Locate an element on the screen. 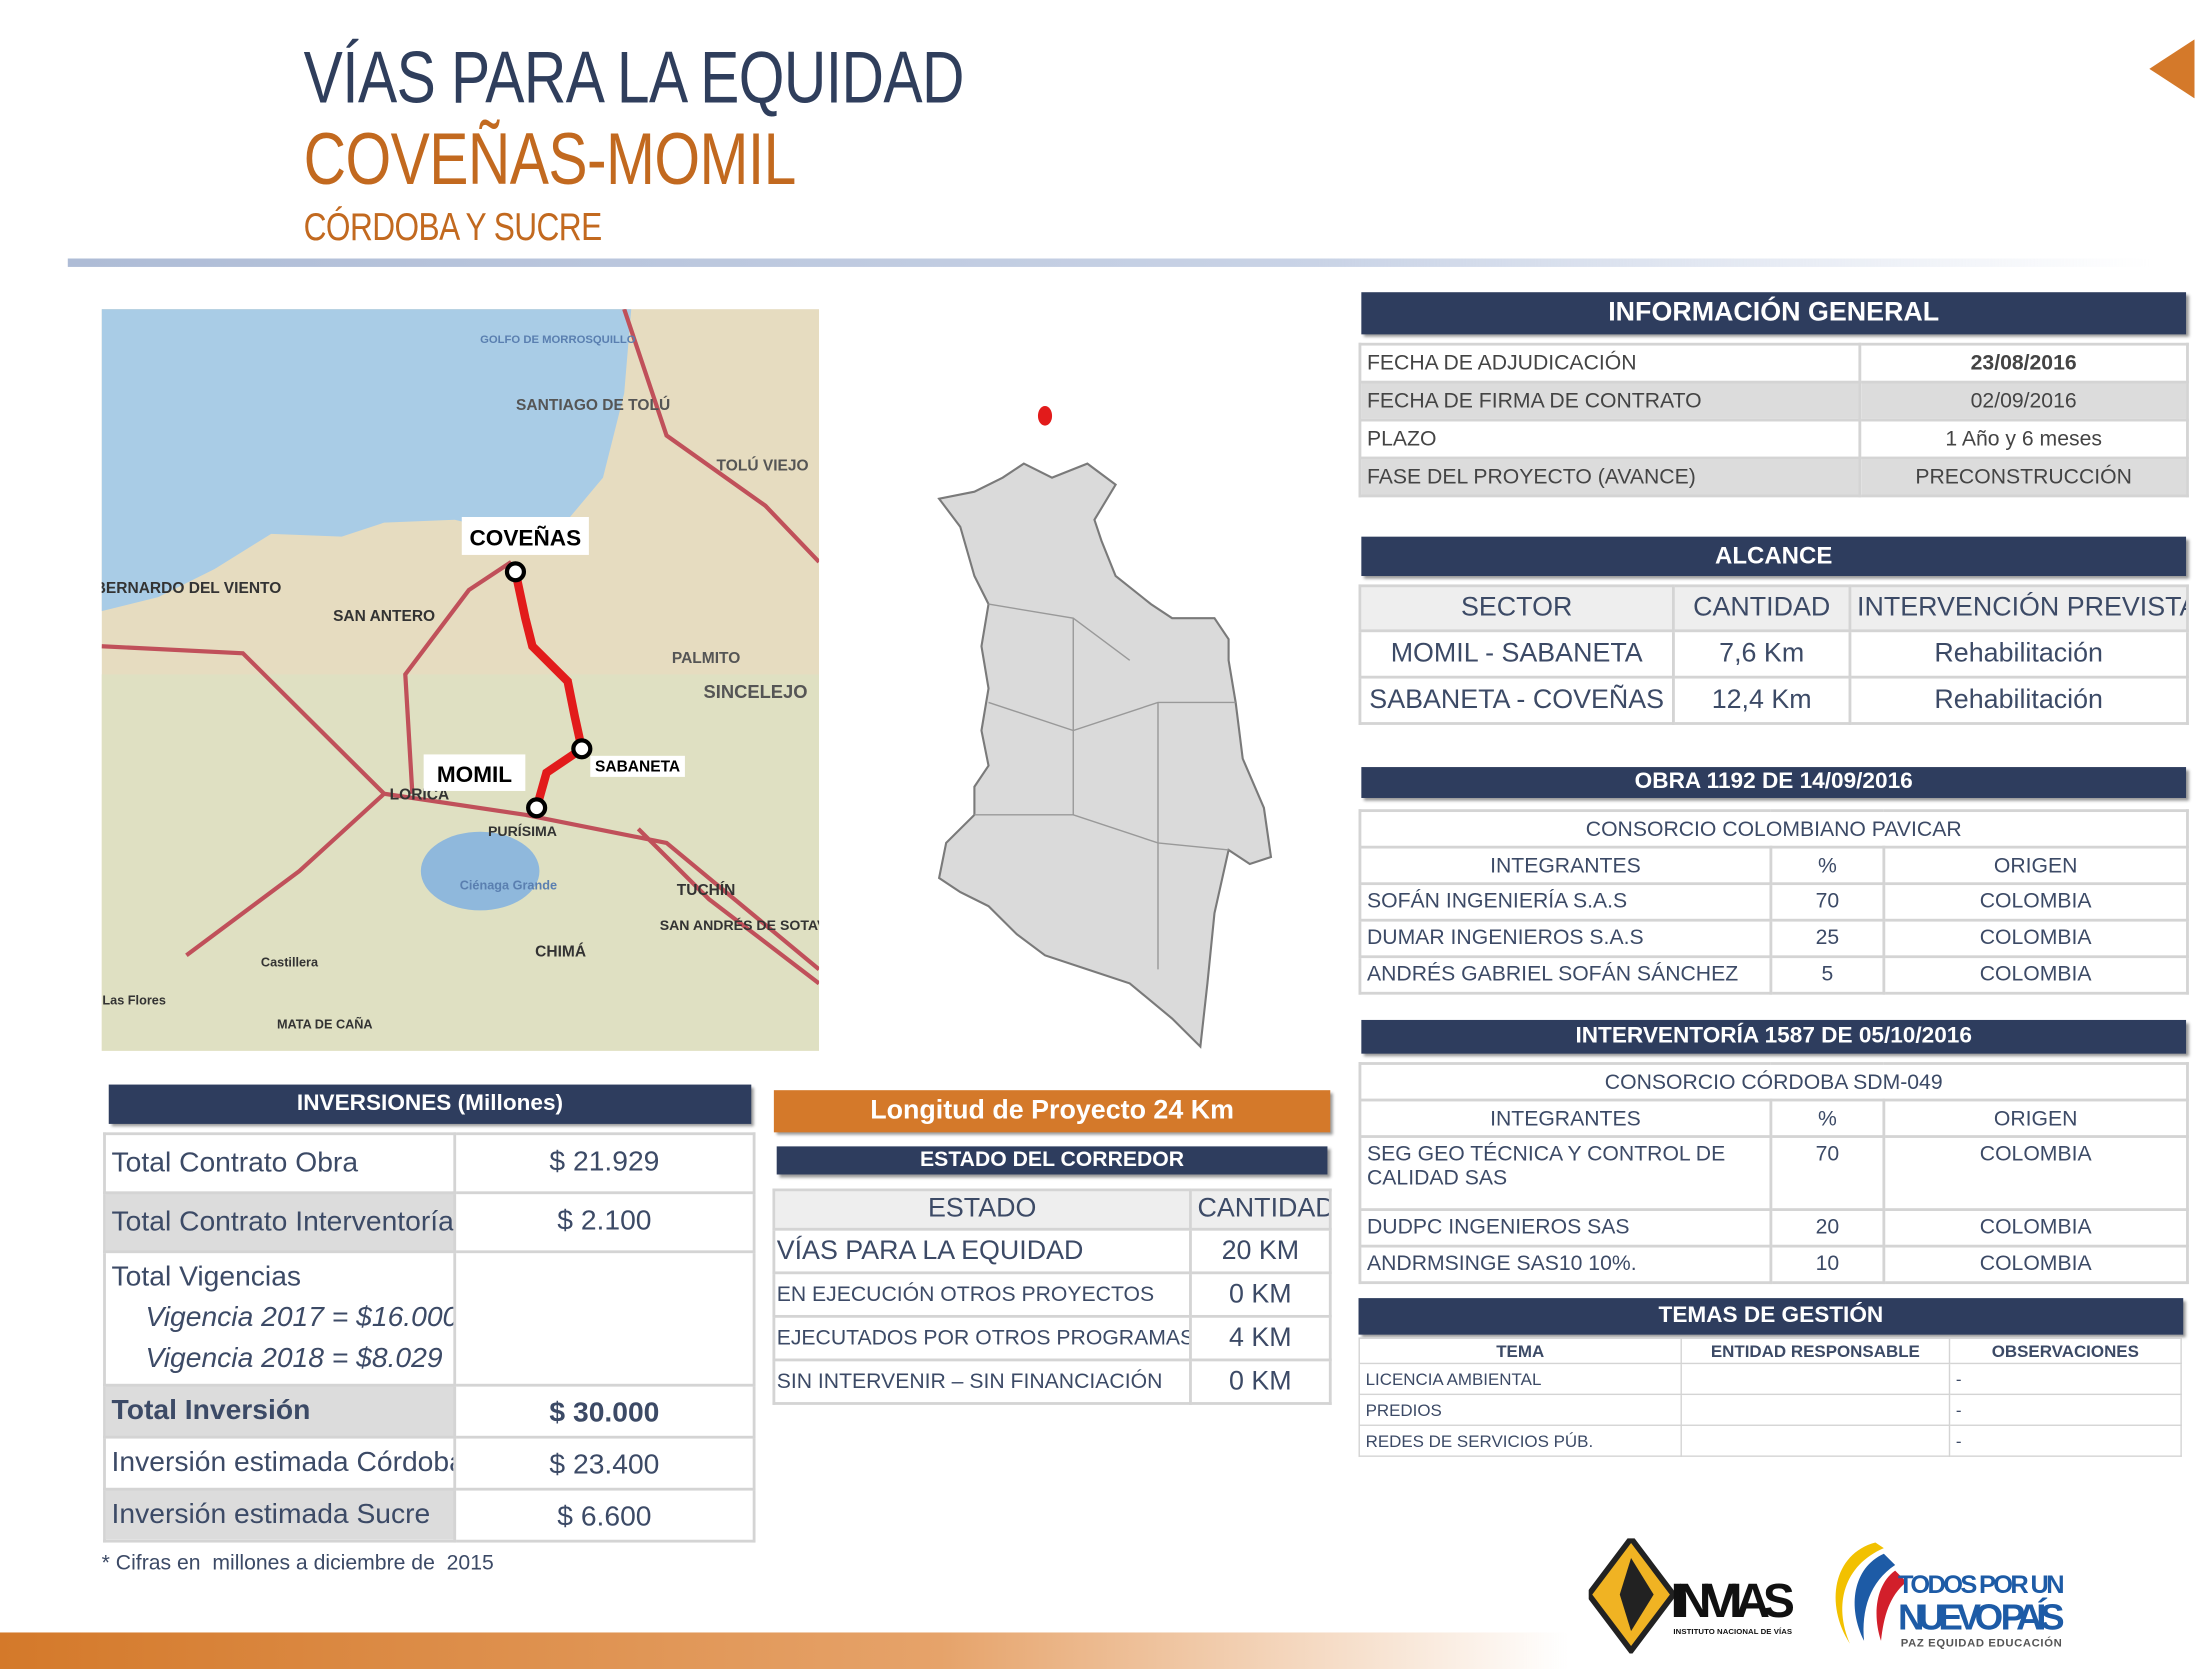 The height and width of the screenshot is (1669, 2203). row-detail: Vigencia 2018 = $8.029 is located at coordinates (294, 1358).